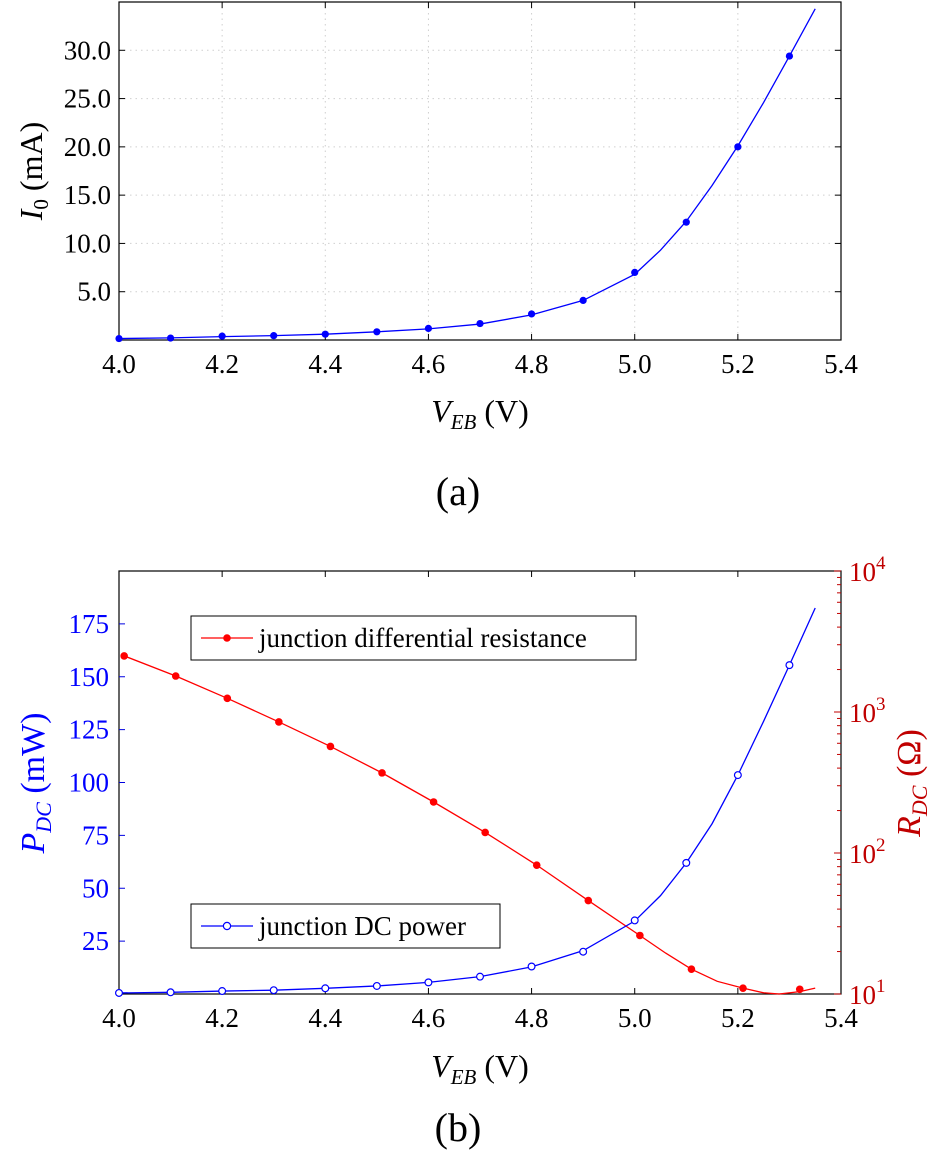 This screenshot has width=950, height=1154. Describe the element at coordinates (325, 364) in the screenshot. I see `panel-a-x-tick-label: 4.4` at that location.